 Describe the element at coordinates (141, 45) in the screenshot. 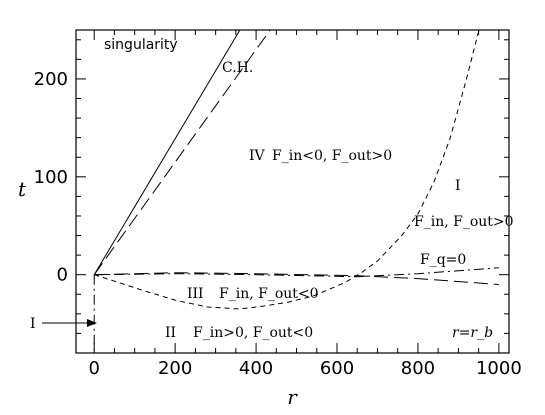

I see `singularity-label: singularity` at that location.